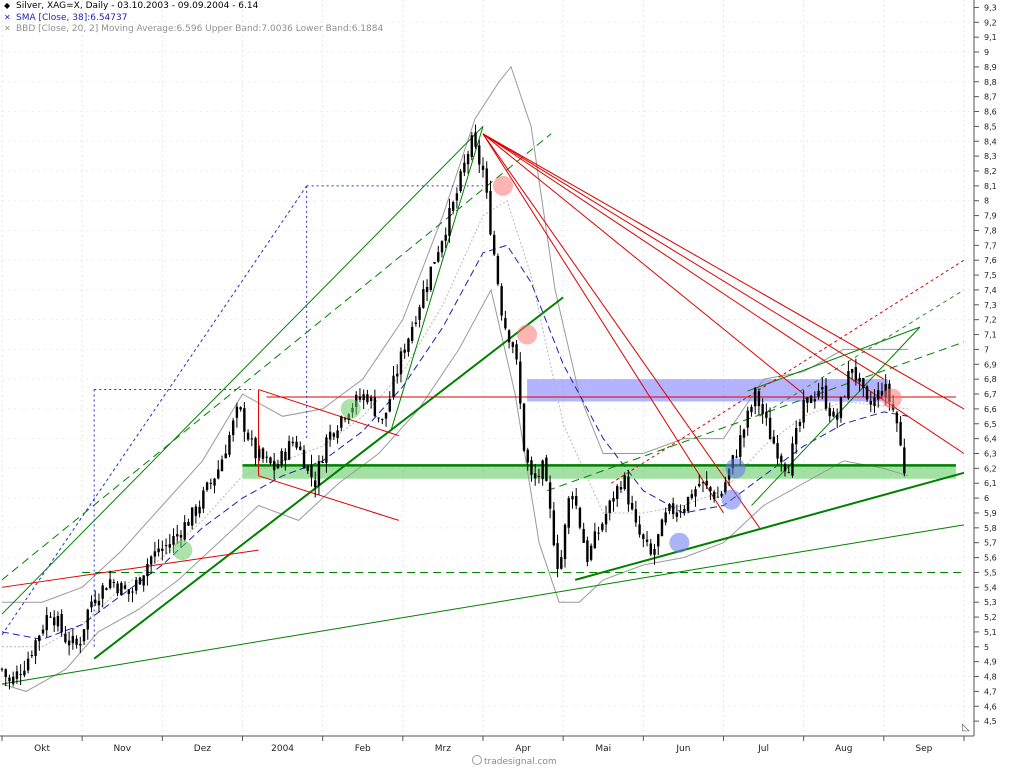  What do you see at coordinates (990, 216) in the screenshot?
I see `price-tick-label: 7,9` at bounding box center [990, 216].